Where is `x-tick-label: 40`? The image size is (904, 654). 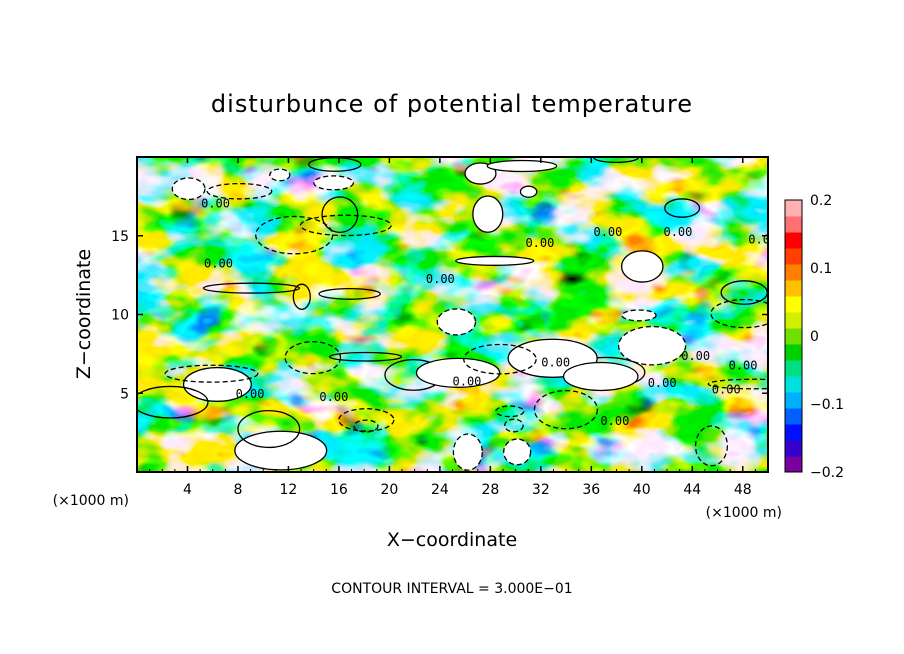
x-tick-label: 40 is located at coordinates (642, 490).